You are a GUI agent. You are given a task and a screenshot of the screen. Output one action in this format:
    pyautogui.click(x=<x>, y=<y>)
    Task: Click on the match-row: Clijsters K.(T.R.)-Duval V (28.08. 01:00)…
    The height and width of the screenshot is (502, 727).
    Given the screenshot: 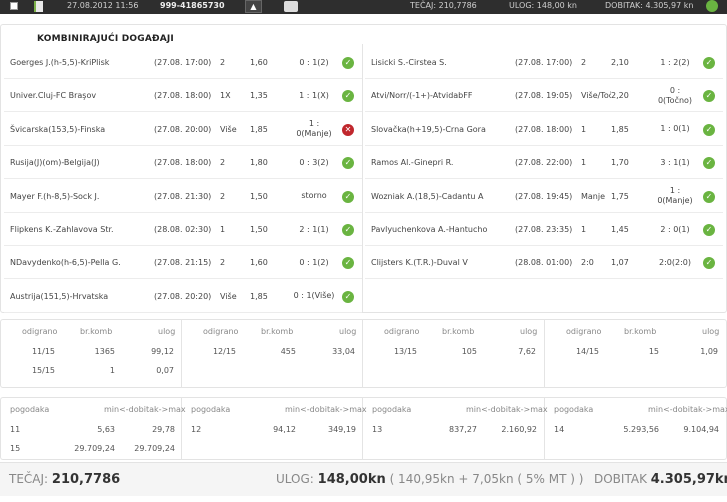 What is the action you would take?
    pyautogui.click(x=544, y=263)
    